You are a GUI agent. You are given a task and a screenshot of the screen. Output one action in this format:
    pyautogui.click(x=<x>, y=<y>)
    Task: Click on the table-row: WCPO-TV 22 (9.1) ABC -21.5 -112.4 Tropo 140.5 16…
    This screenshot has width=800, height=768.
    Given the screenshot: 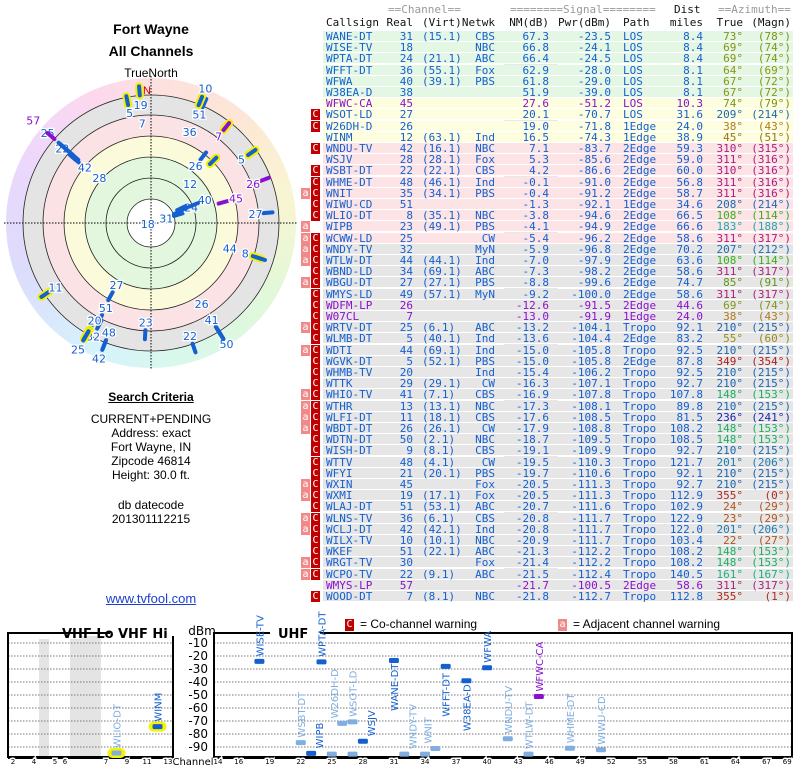 What is the action you would take?
    pyautogui.click(x=558, y=574)
    